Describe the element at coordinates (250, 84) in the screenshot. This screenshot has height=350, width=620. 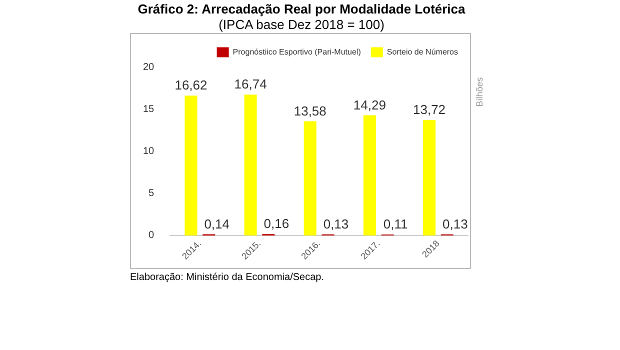
I see `data-label: 16,74` at that location.